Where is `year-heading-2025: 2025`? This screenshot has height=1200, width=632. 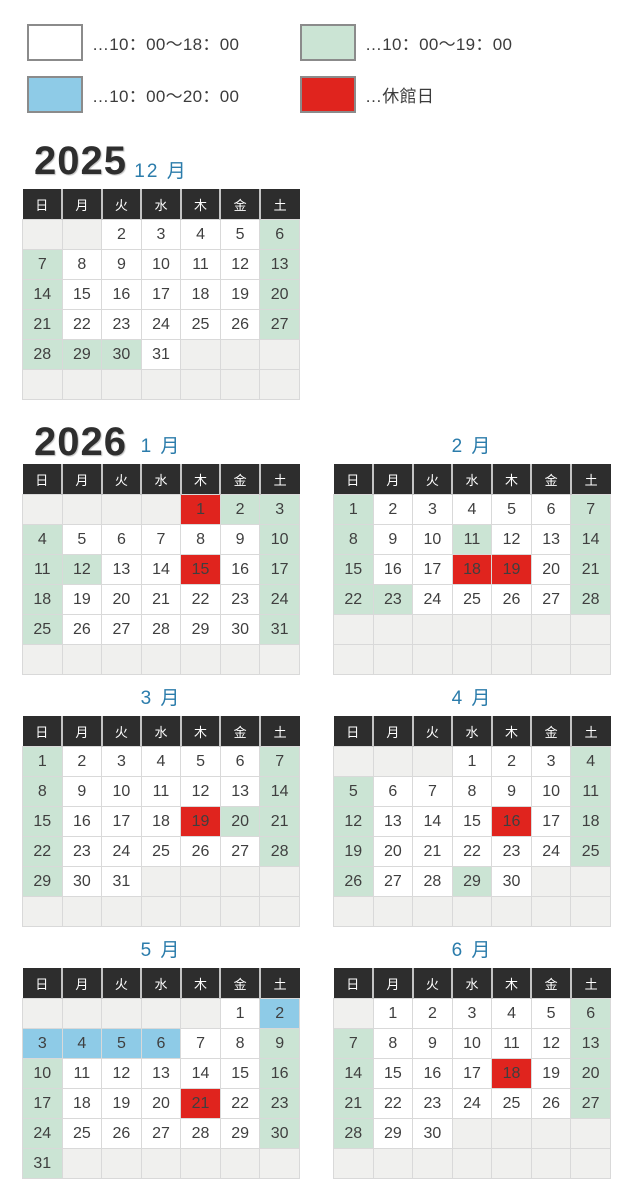 year-heading-2025: 2025 is located at coordinates (80, 161).